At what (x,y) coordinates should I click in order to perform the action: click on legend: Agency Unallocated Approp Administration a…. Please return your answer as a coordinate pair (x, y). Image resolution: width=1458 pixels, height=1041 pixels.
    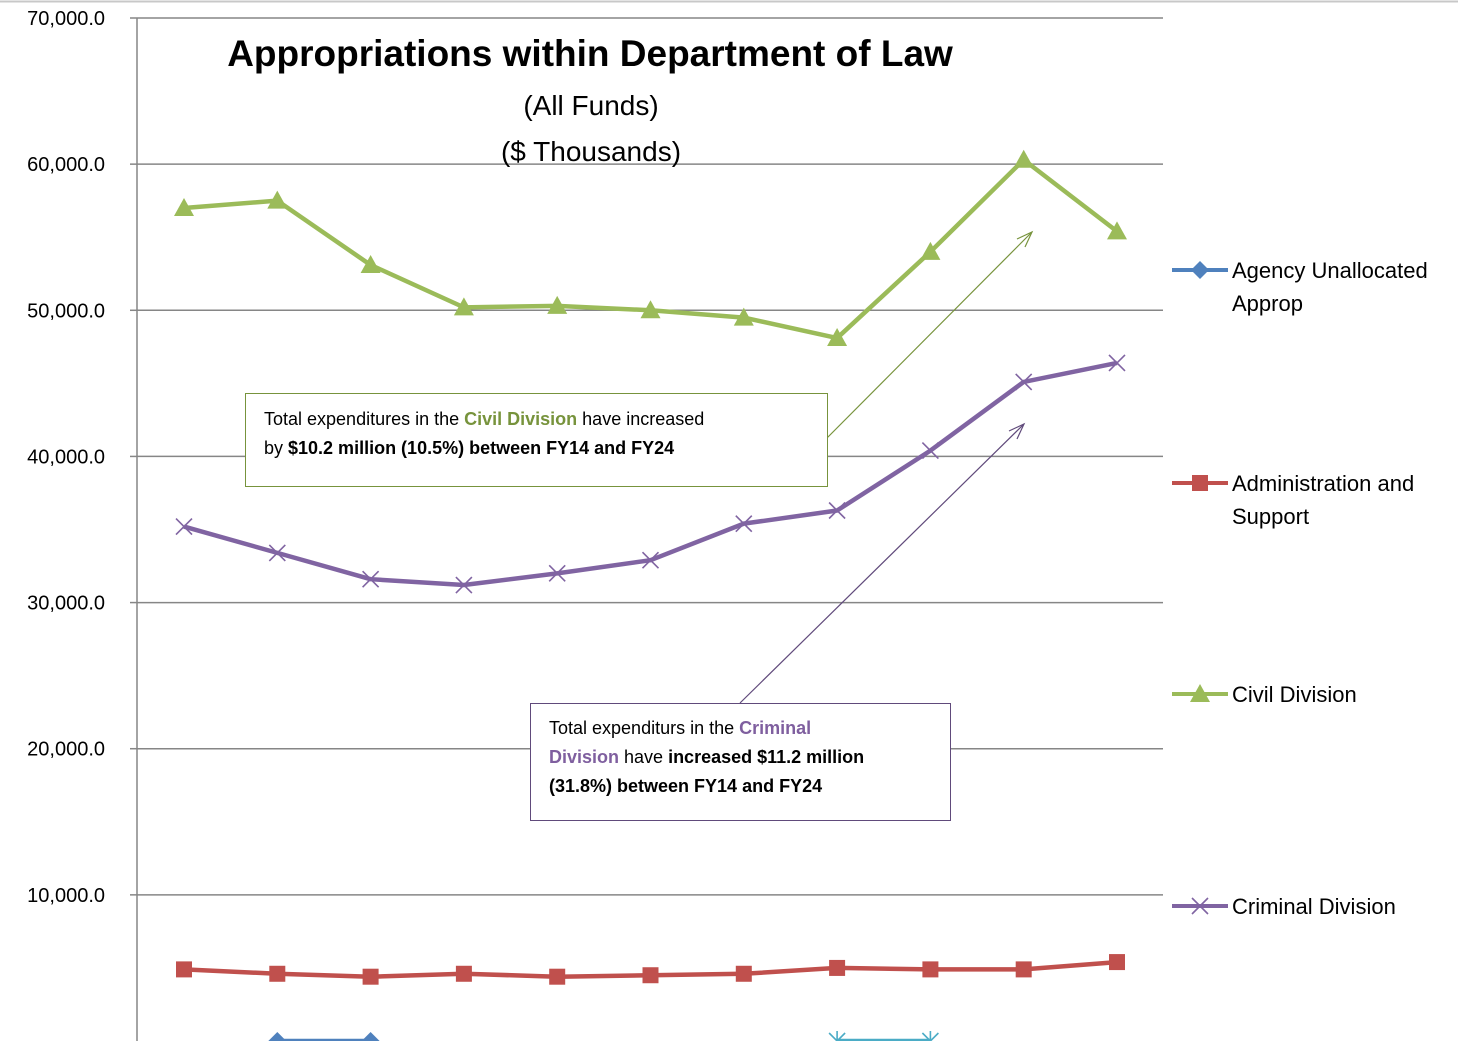
    Looking at the image, I should click on (1300, 588).